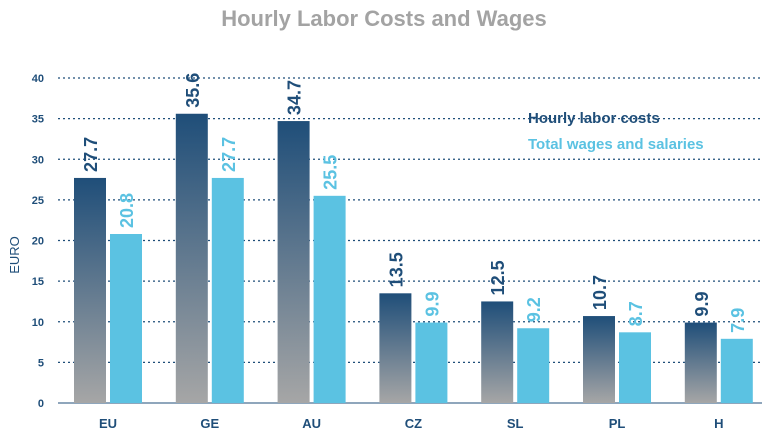  Describe the element at coordinates (227, 290) in the screenshot. I see `bar-wages-ge` at that location.